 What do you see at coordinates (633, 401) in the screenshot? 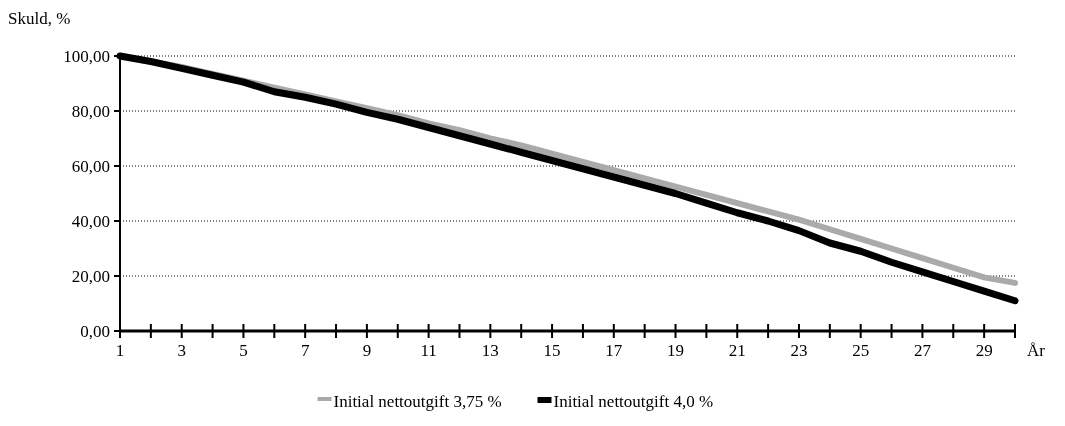
I see `legend-label: Initial nettoutgift 4,0 %` at bounding box center [633, 401].